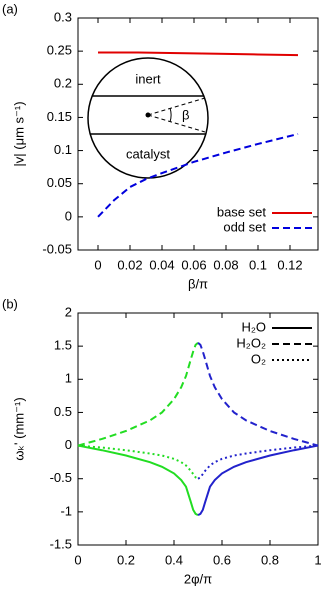  What do you see at coordinates (148, 153) in the screenshot?
I see `inset-label: catalyst` at bounding box center [148, 153].